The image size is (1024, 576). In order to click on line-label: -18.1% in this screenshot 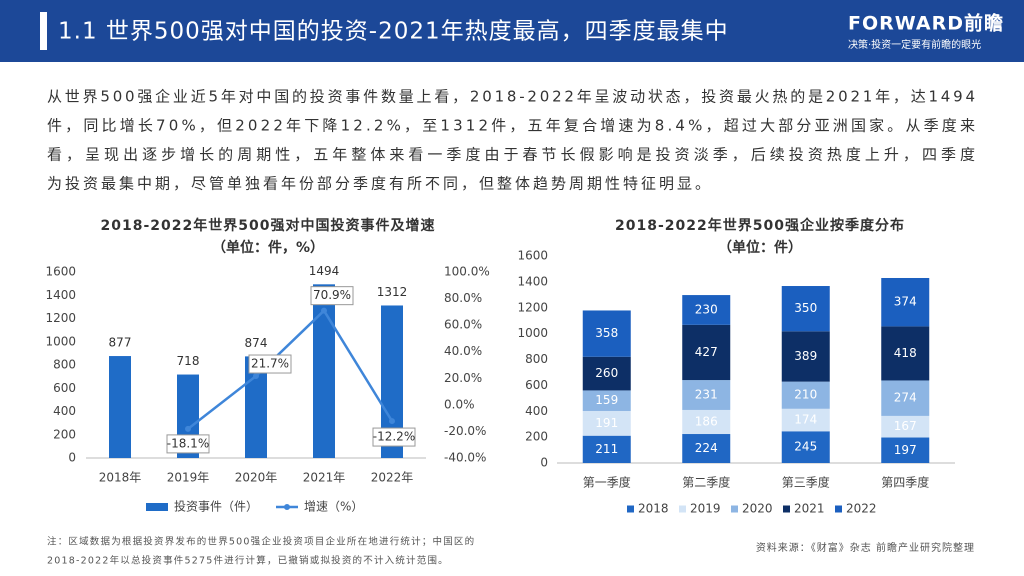, I will do `click(188, 443)`.